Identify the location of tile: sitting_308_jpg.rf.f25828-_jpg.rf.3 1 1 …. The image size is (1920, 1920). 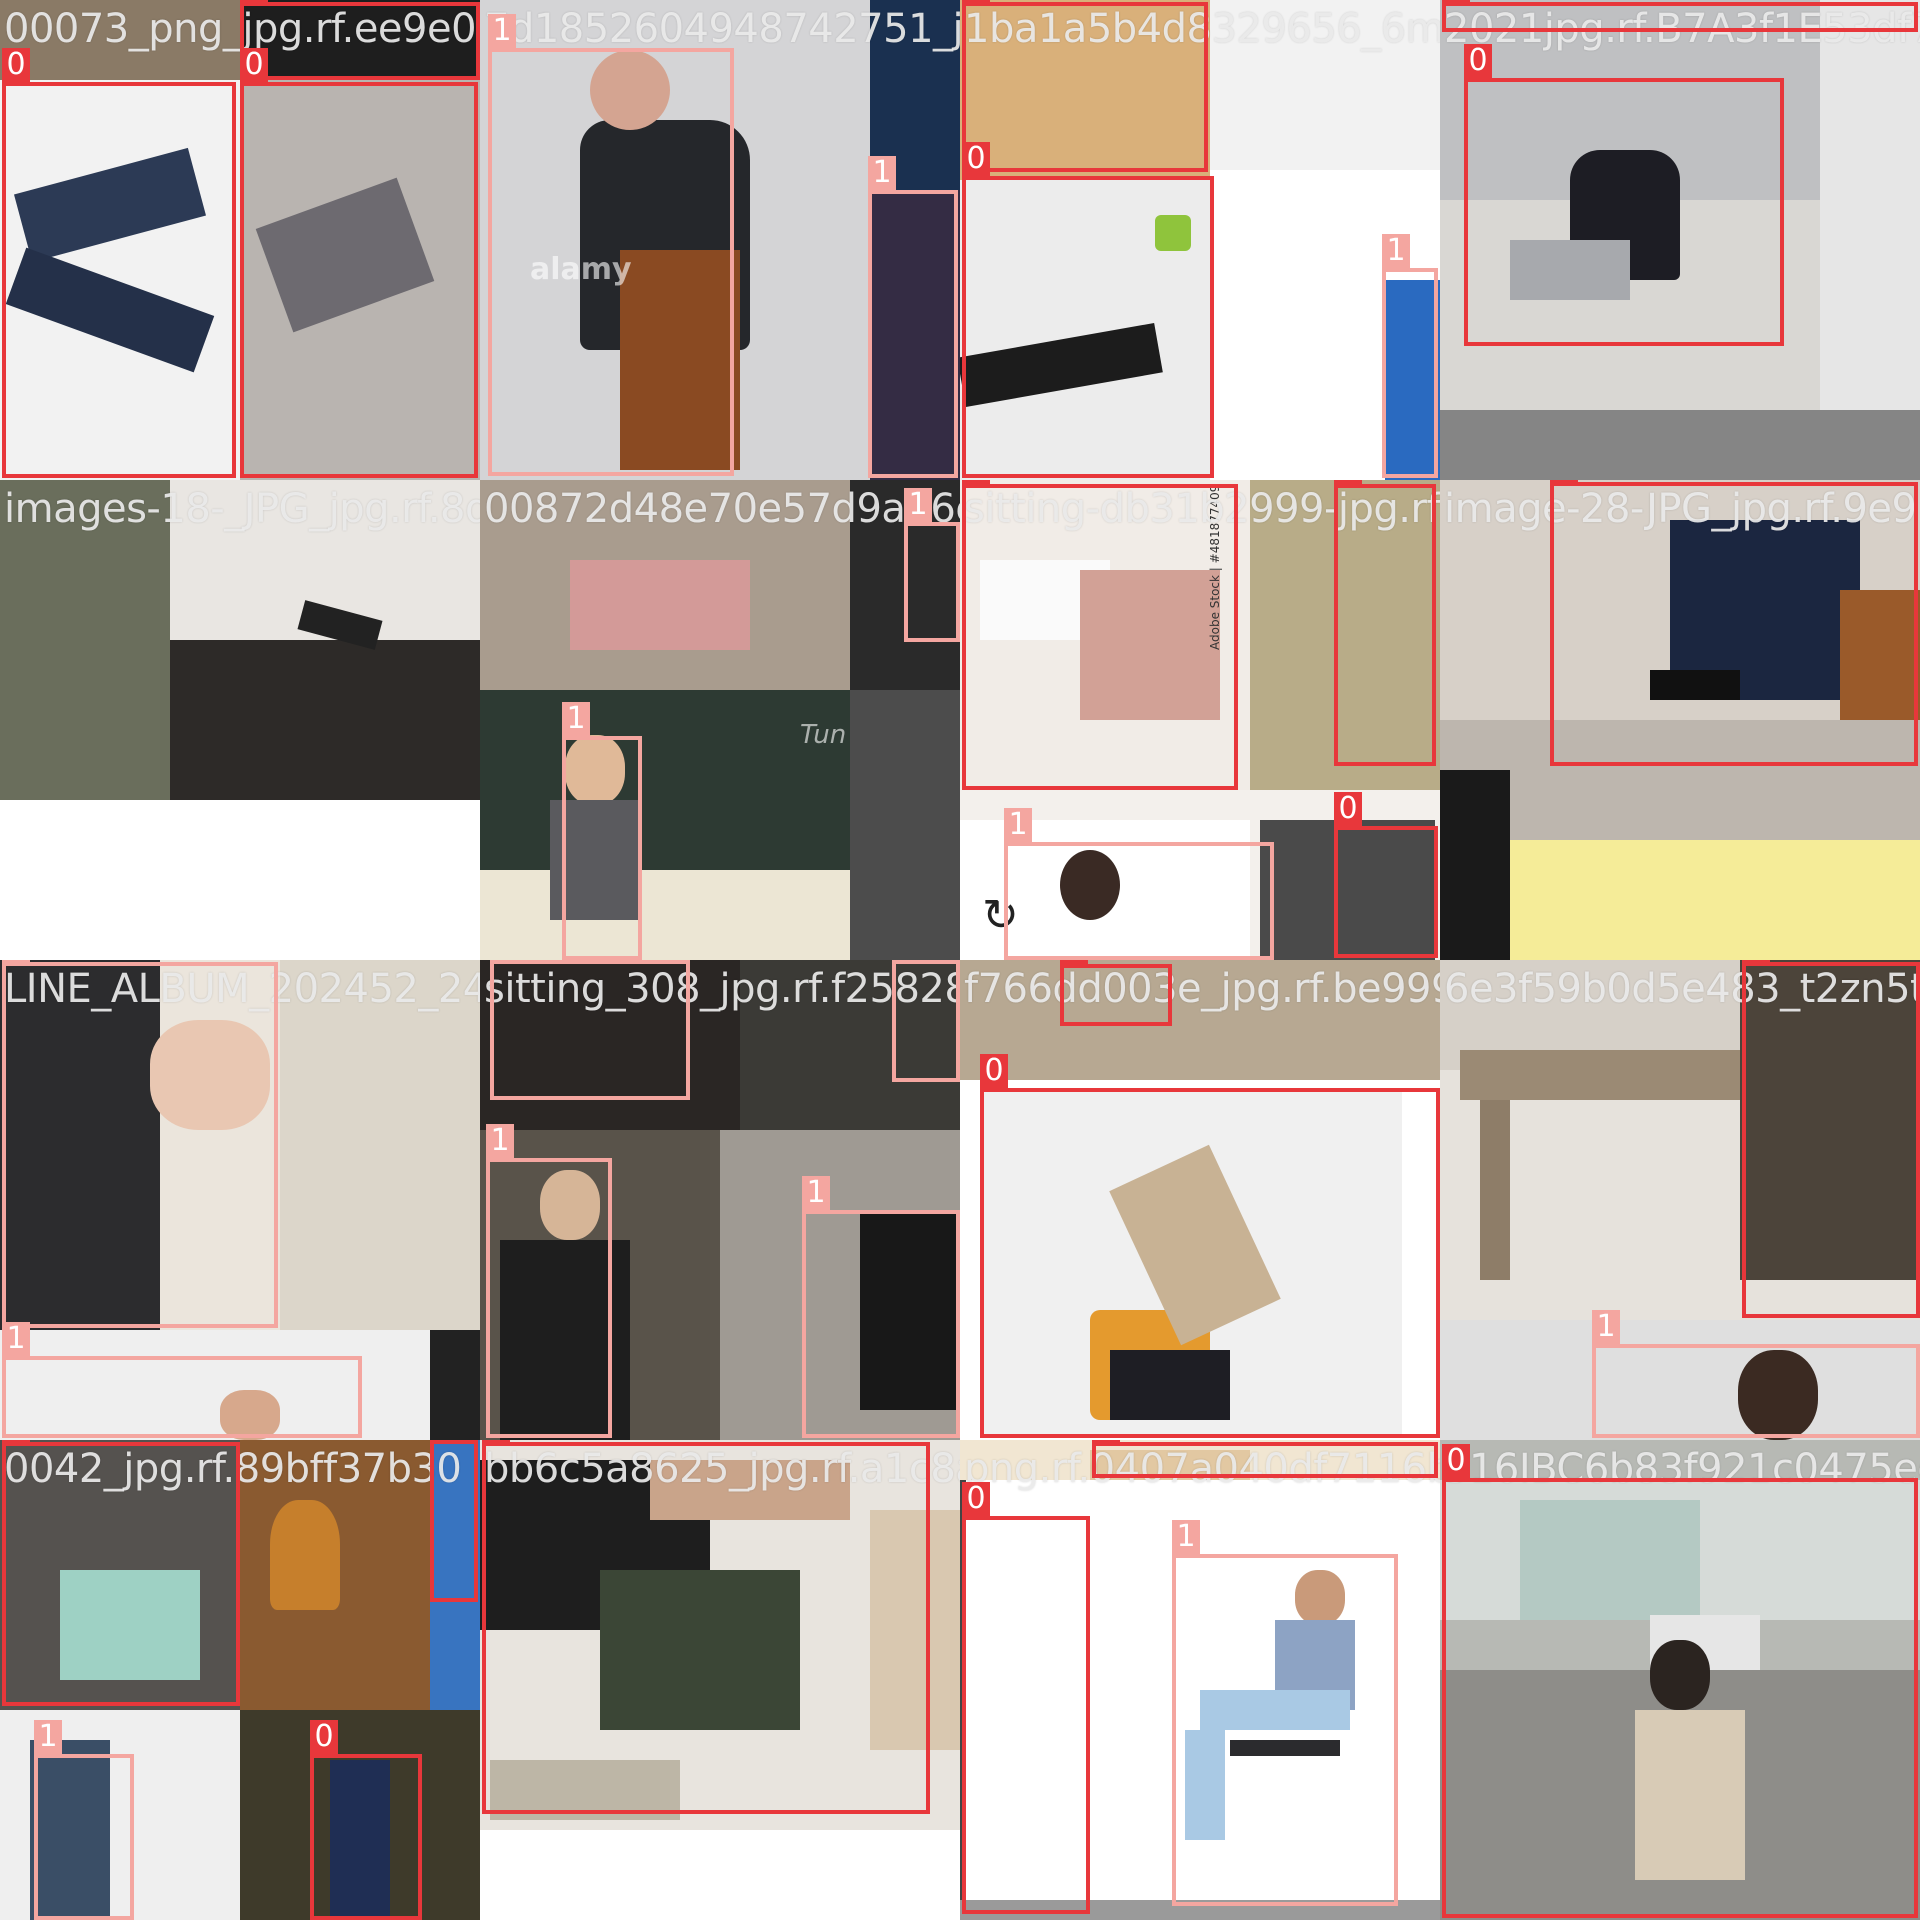
(720, 1200).